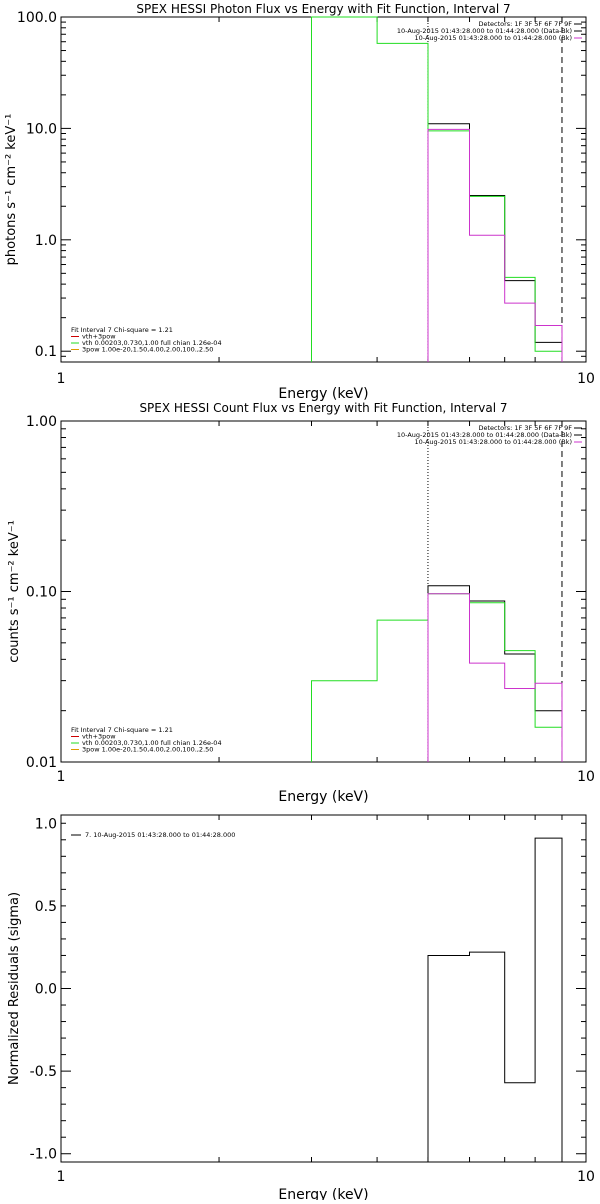 The image size is (600, 1204). What do you see at coordinates (37, 18) in the screenshot?
I see `y-tick-label: 100.0` at bounding box center [37, 18].